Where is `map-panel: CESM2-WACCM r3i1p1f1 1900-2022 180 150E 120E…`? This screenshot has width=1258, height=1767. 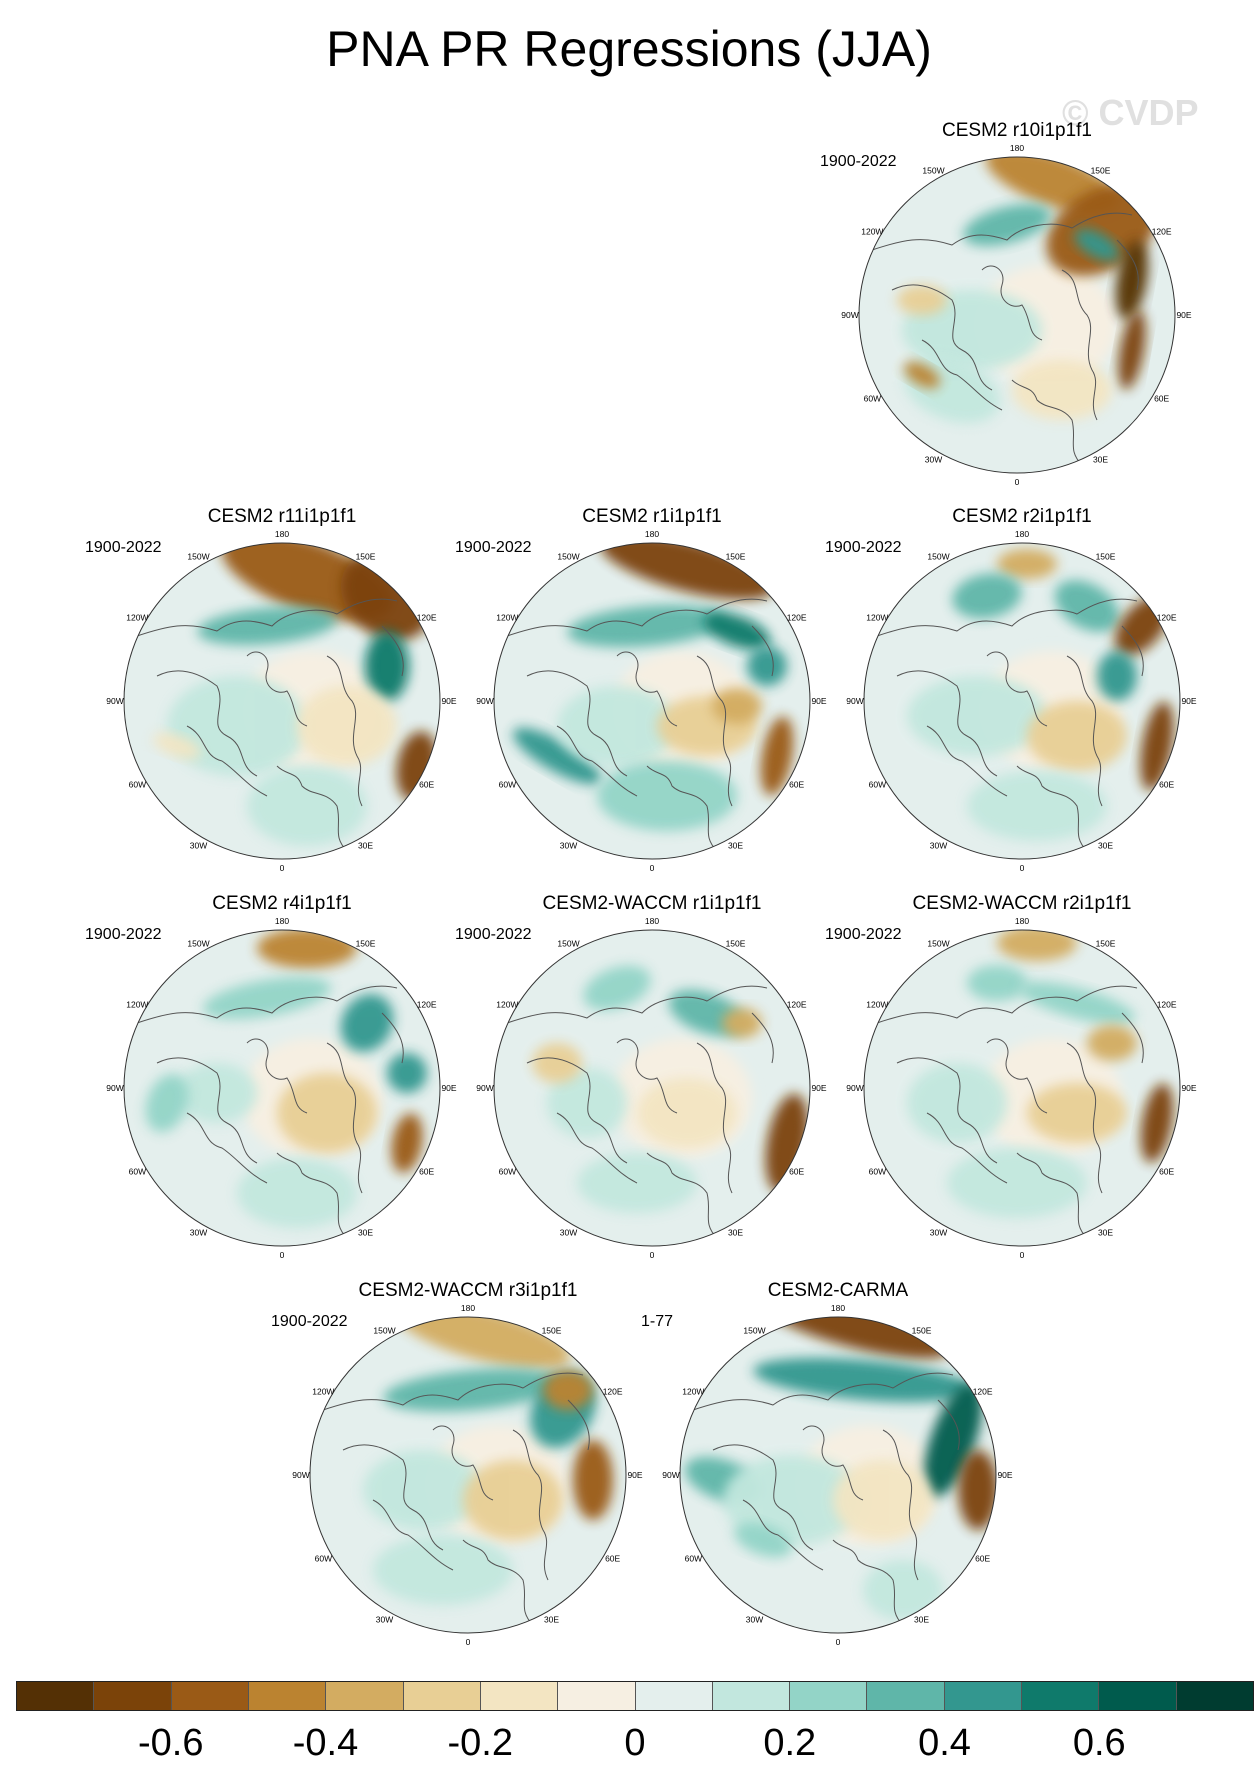 map-panel: CESM2-WACCM r3i1p1f1 1900-2022 180 150E 120E… is located at coordinates (462, 1465).